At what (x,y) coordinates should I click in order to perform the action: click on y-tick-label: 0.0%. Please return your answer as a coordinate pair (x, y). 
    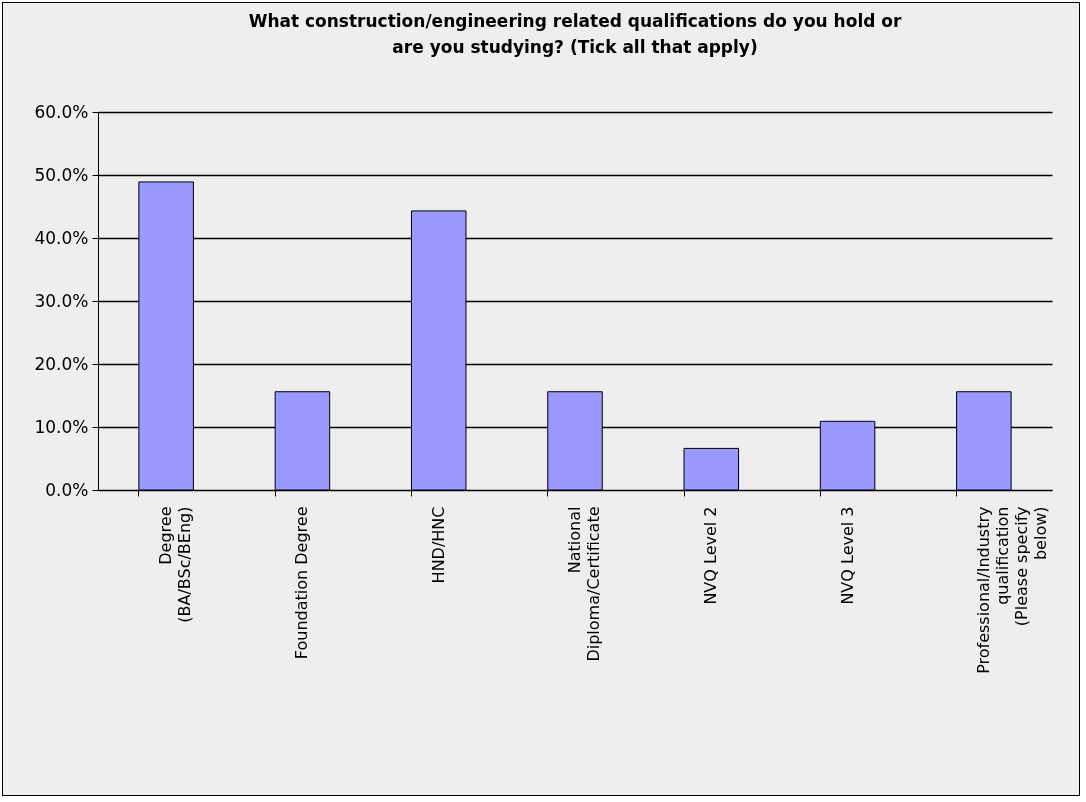
    Looking at the image, I should click on (67, 489).